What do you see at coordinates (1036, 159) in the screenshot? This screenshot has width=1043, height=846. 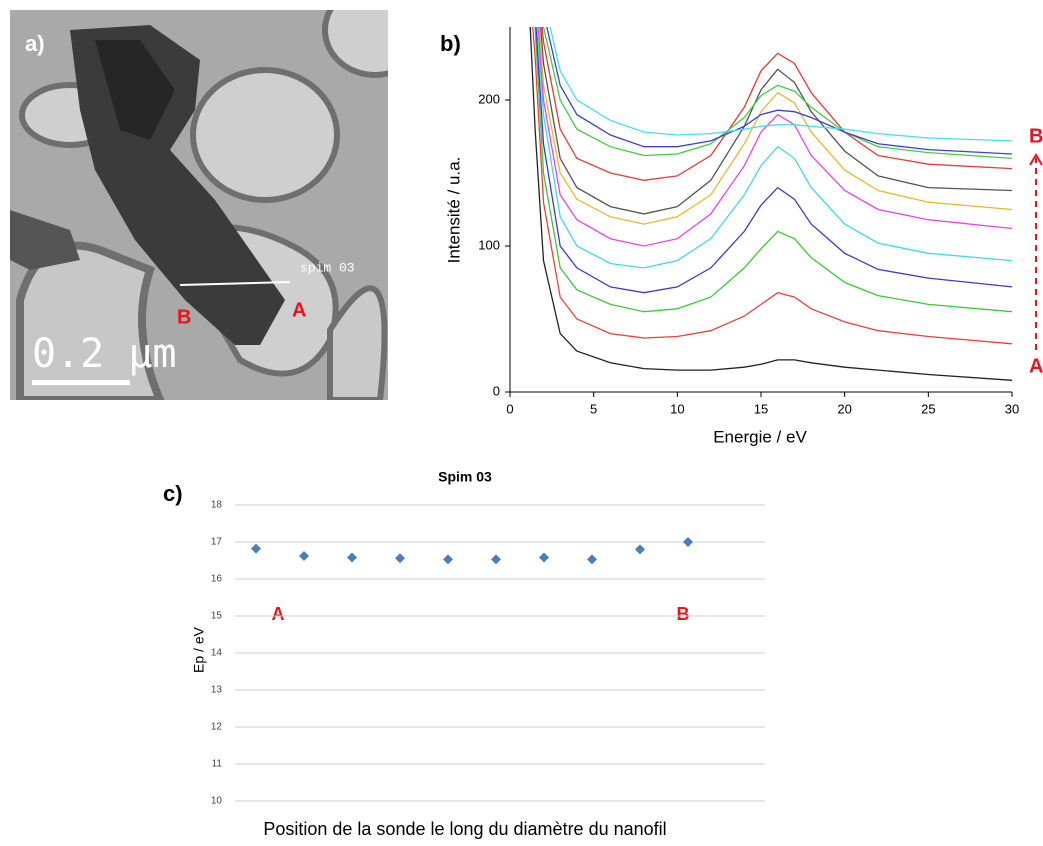 I see `arrow-head` at bounding box center [1036, 159].